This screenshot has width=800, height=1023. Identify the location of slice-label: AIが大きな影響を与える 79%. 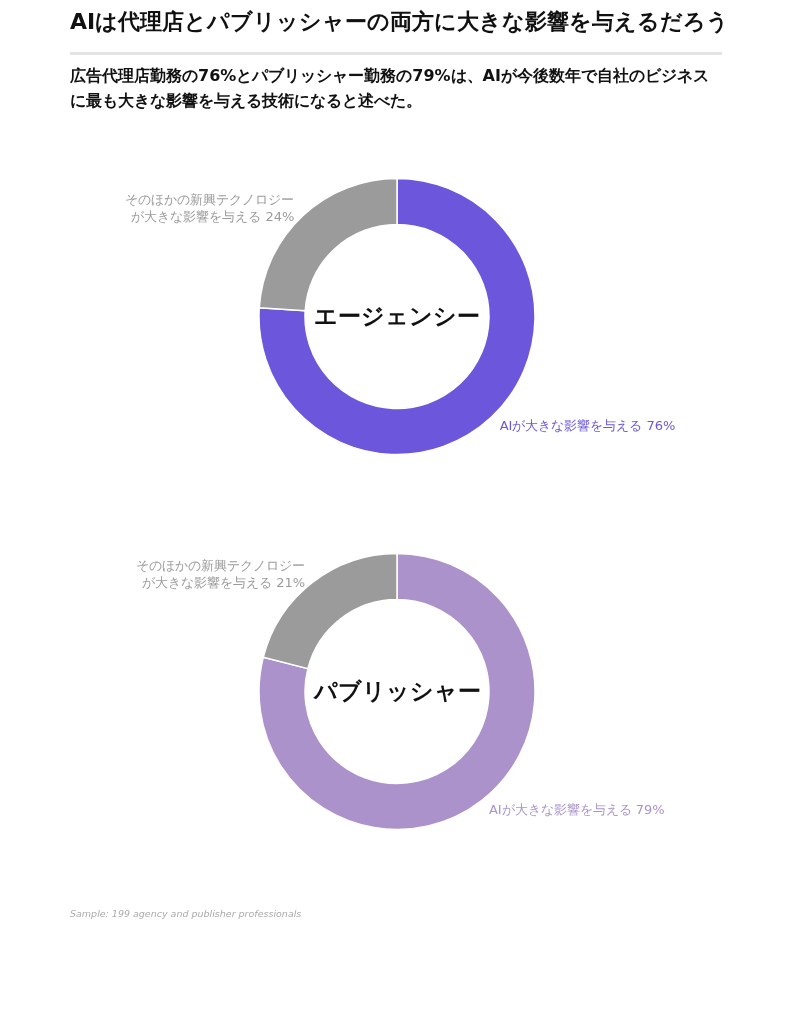
(576, 810).